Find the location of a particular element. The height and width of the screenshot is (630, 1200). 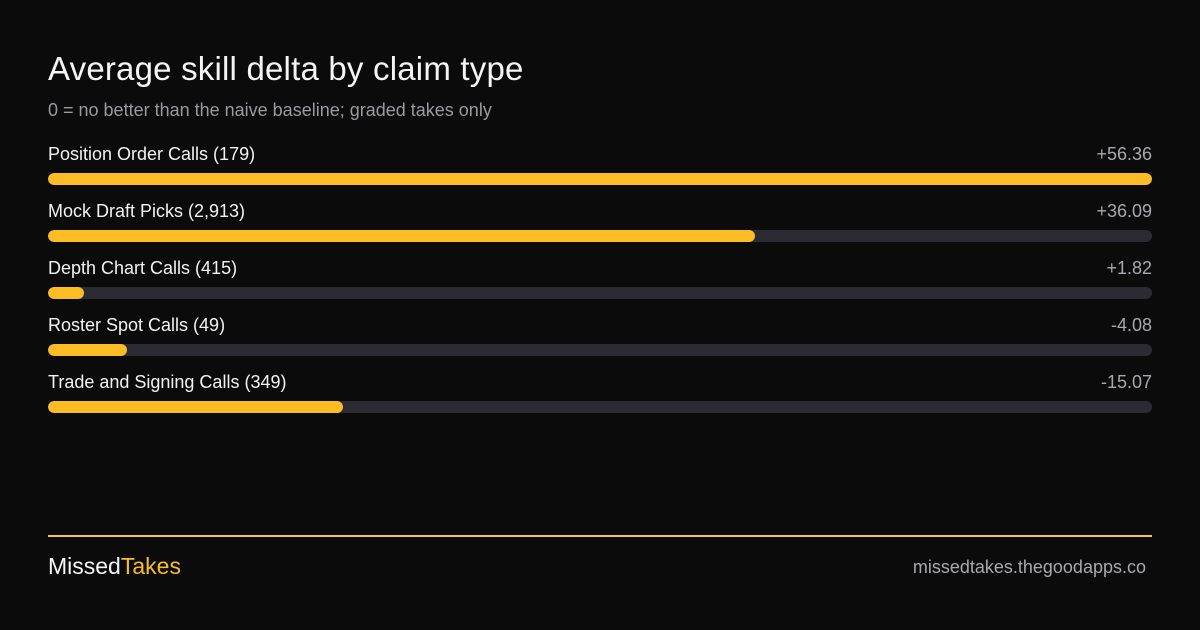

bar-value-label: +36.09 is located at coordinates (1124, 211).